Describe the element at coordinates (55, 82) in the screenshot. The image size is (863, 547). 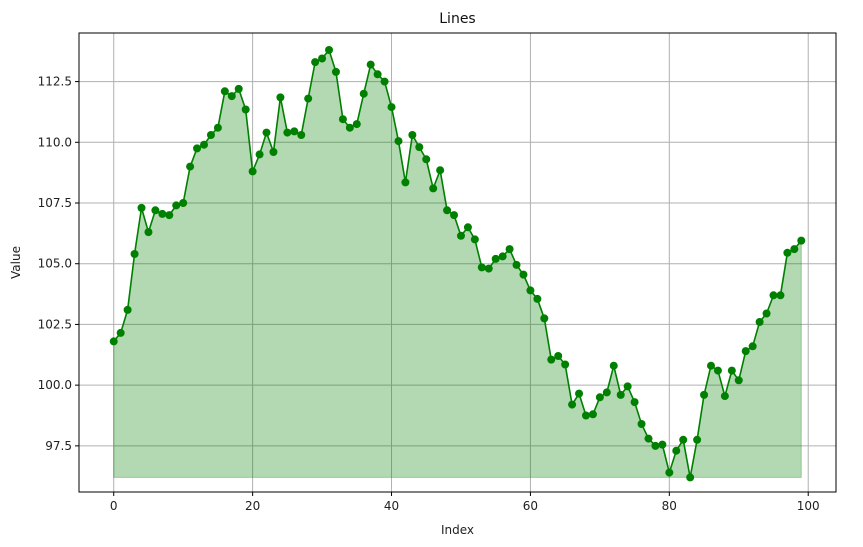
I see `y-tick-label: 112.5` at that location.